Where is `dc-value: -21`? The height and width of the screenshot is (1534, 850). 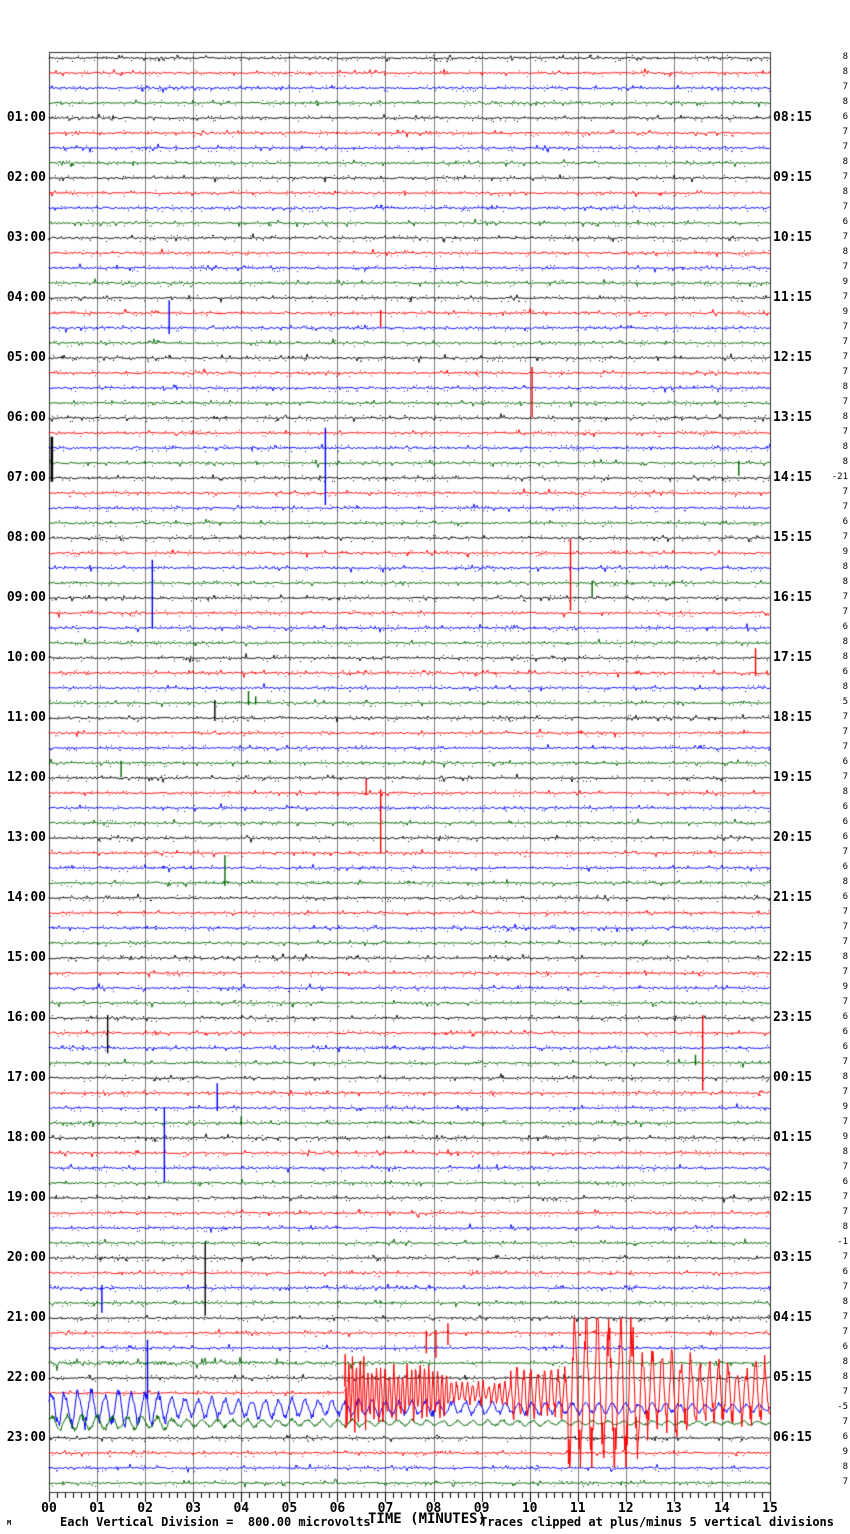 dc-value: -21 is located at coordinates (839, 477).